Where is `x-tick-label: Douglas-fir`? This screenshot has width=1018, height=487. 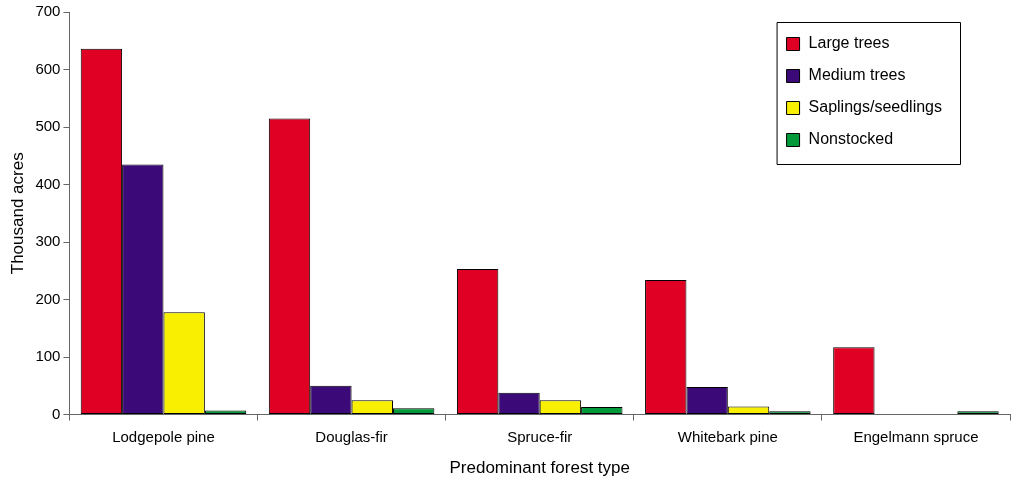
x-tick-label: Douglas-fir is located at coordinates (351, 436).